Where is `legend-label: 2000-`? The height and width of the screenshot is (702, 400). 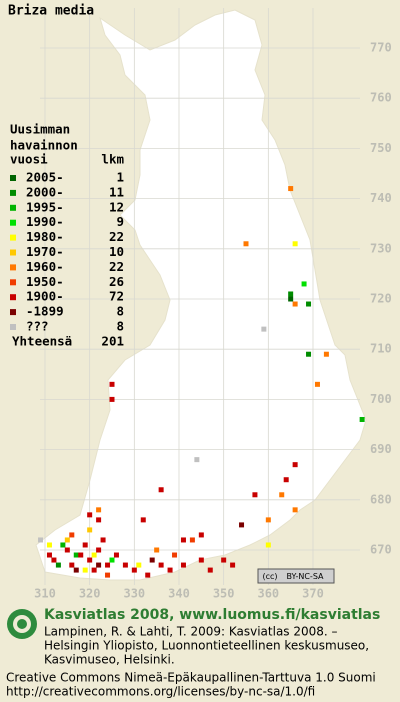 legend-label: 2000- is located at coordinates (45, 191).